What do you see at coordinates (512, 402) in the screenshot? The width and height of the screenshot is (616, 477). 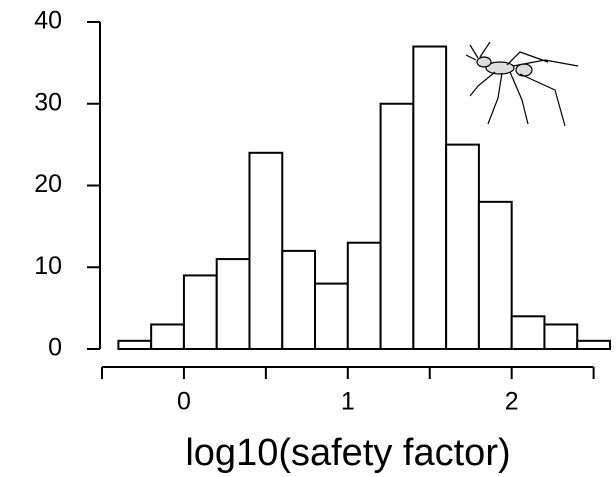 I see `x-tick-label: 2` at bounding box center [512, 402].